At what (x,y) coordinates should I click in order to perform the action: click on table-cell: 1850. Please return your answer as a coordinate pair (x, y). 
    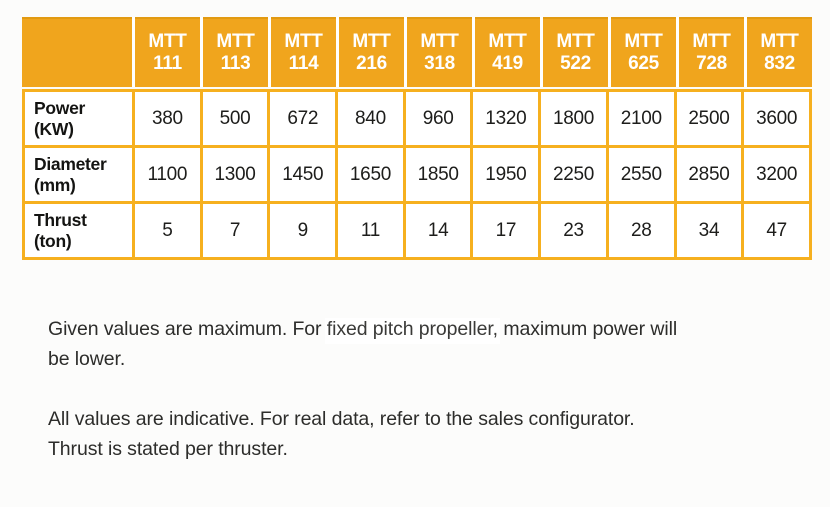
    Looking at the image, I should click on (438, 174).